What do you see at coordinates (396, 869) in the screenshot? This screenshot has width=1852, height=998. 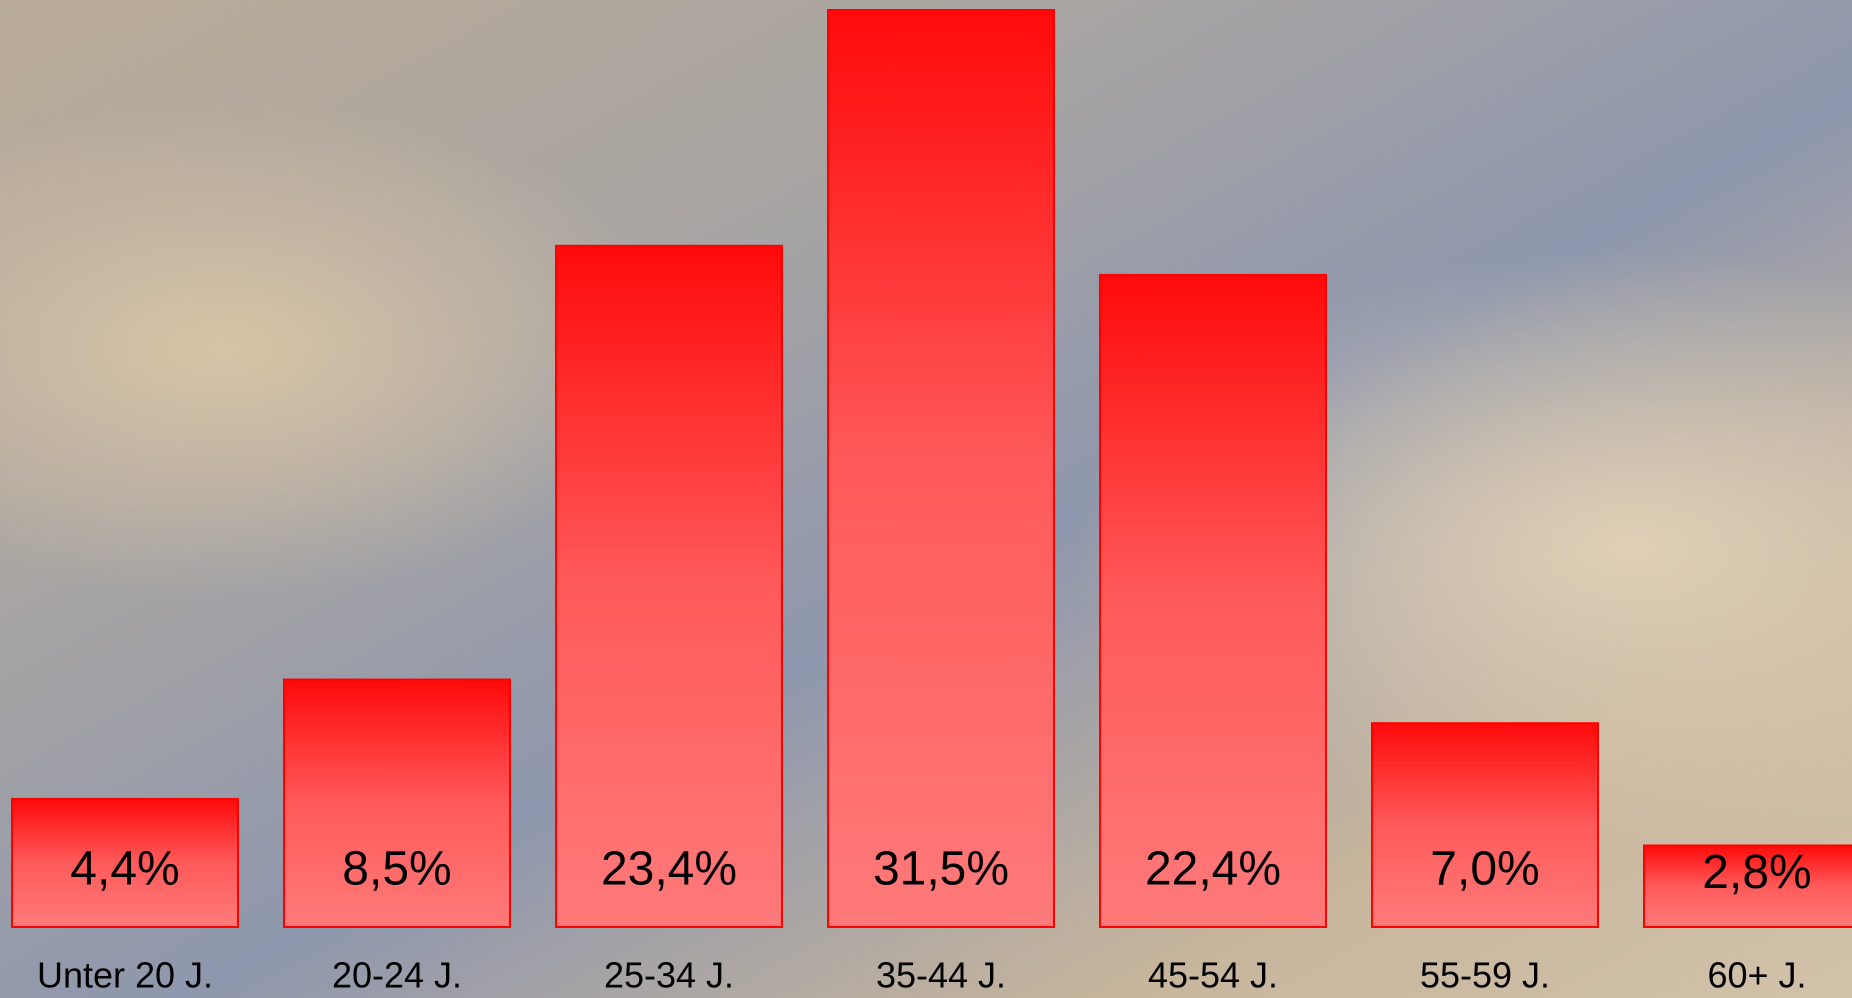 I see `value-label: 8,5%` at bounding box center [396, 869].